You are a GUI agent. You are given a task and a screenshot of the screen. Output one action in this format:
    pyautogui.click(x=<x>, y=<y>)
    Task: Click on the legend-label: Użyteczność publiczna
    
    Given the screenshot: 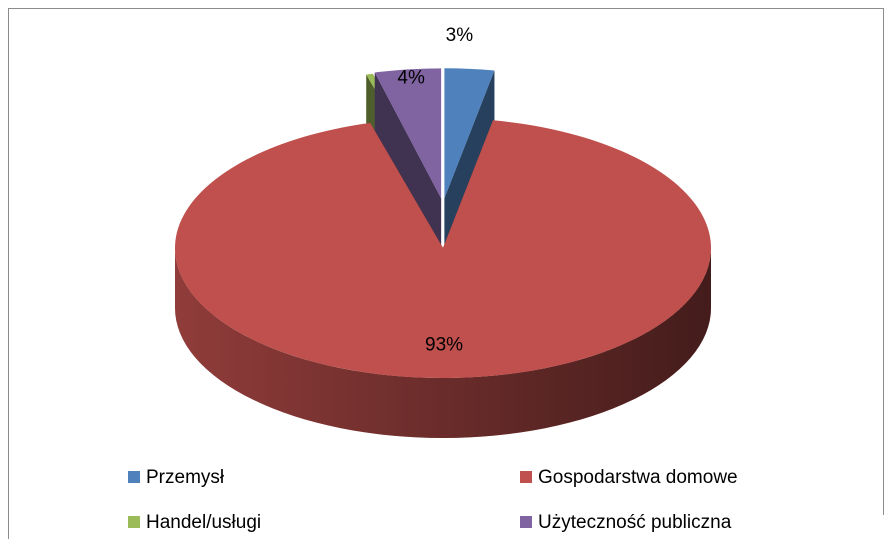 What is the action you would take?
    pyautogui.click(x=635, y=522)
    